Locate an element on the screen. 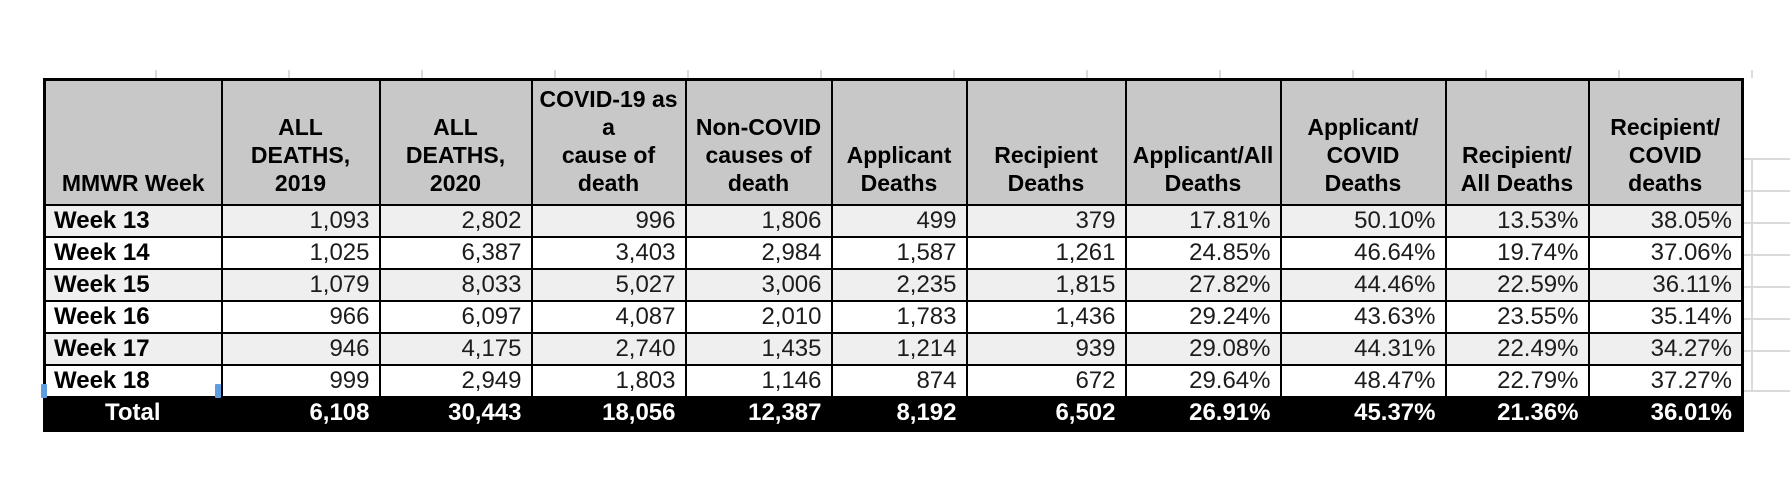 Image resolution: width=1790 pixels, height=482 pixels. column-header: Applicant/ COVID Deaths is located at coordinates (1363, 142).